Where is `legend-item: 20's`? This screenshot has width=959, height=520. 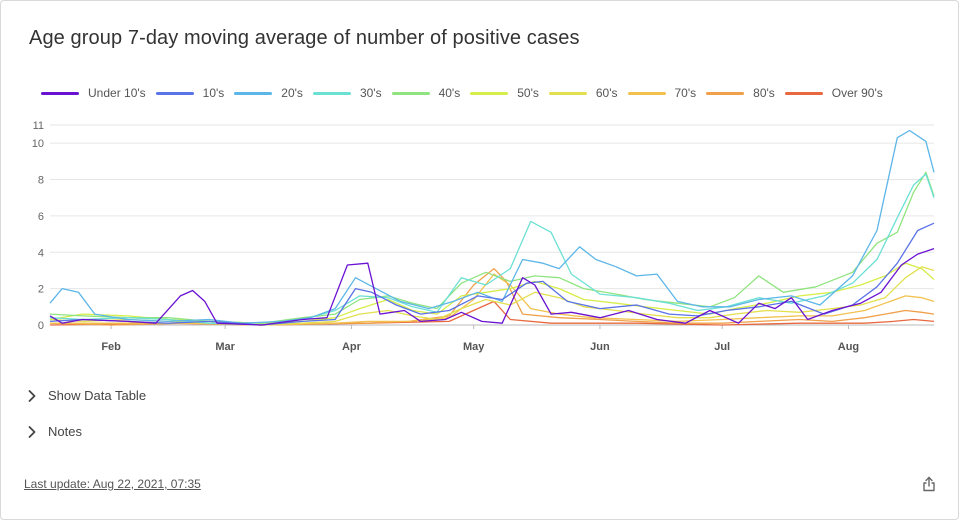
legend-item: 20's is located at coordinates (268, 93).